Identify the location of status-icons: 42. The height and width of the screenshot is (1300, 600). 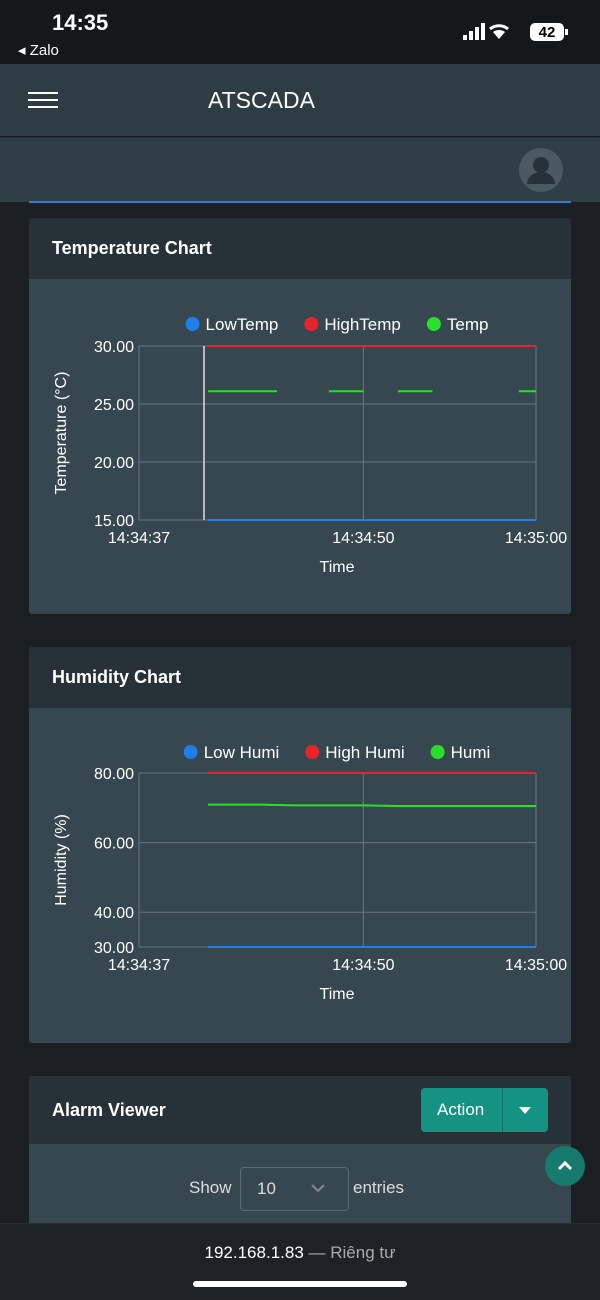
(515, 32).